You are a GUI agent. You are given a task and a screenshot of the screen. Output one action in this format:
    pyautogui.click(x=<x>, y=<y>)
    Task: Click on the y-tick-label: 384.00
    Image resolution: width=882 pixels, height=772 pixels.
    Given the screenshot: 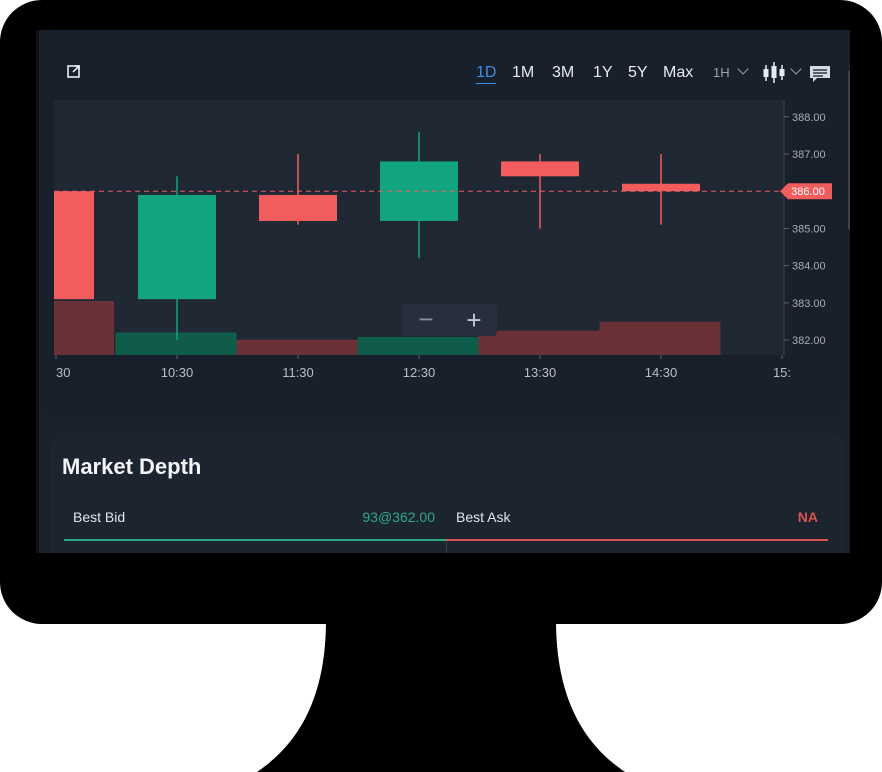 What is the action you would take?
    pyautogui.click(x=809, y=267)
    